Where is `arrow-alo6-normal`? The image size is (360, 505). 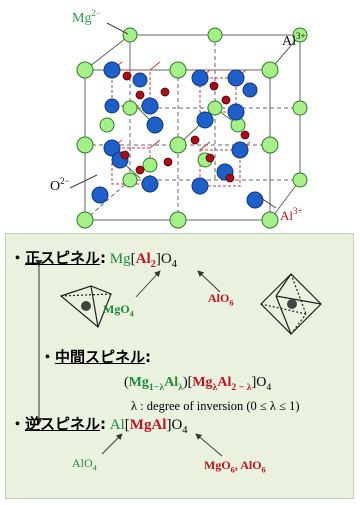 arrow-alo6-normal is located at coordinates (209, 281).